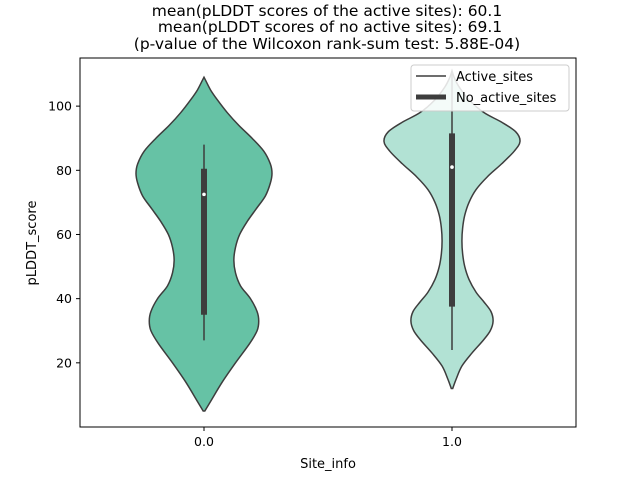 The width and height of the screenshot is (640, 480). I want to click on y-axis-label: pLDDT_score, so click(32, 243).